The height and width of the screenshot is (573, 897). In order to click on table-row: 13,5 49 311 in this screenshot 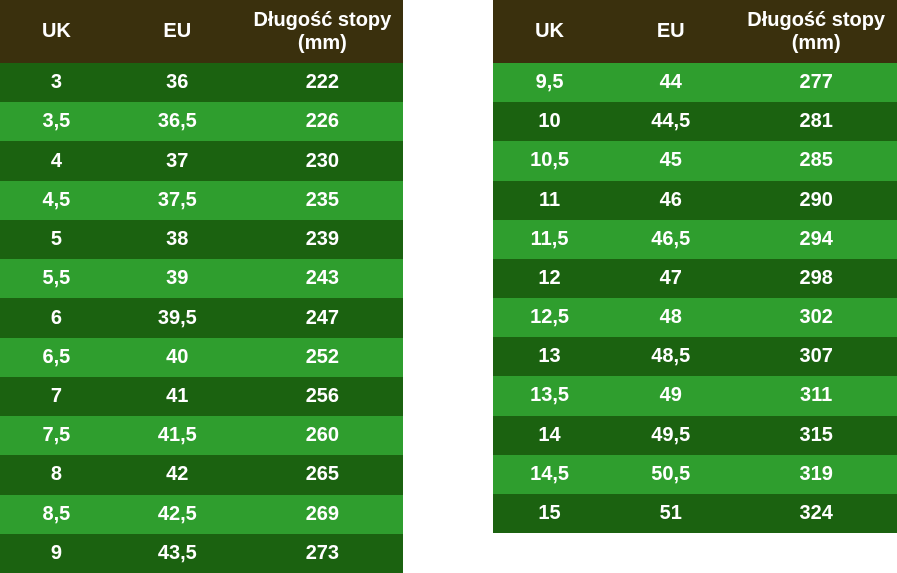, I will do `click(695, 396)`.